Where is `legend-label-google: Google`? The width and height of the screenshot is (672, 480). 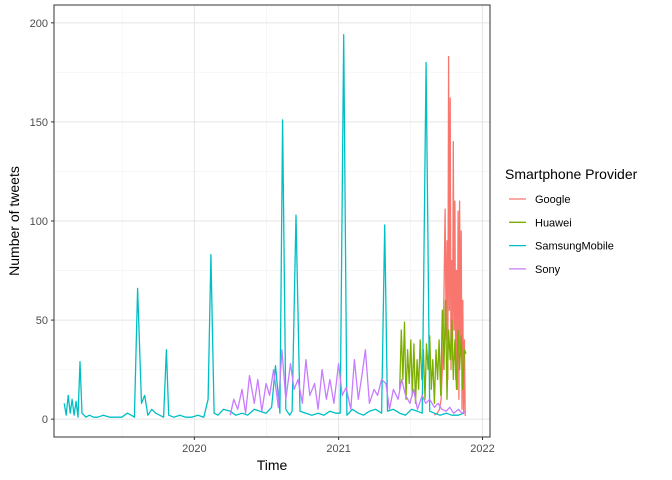
legend-label-google: Google is located at coordinates (552, 200).